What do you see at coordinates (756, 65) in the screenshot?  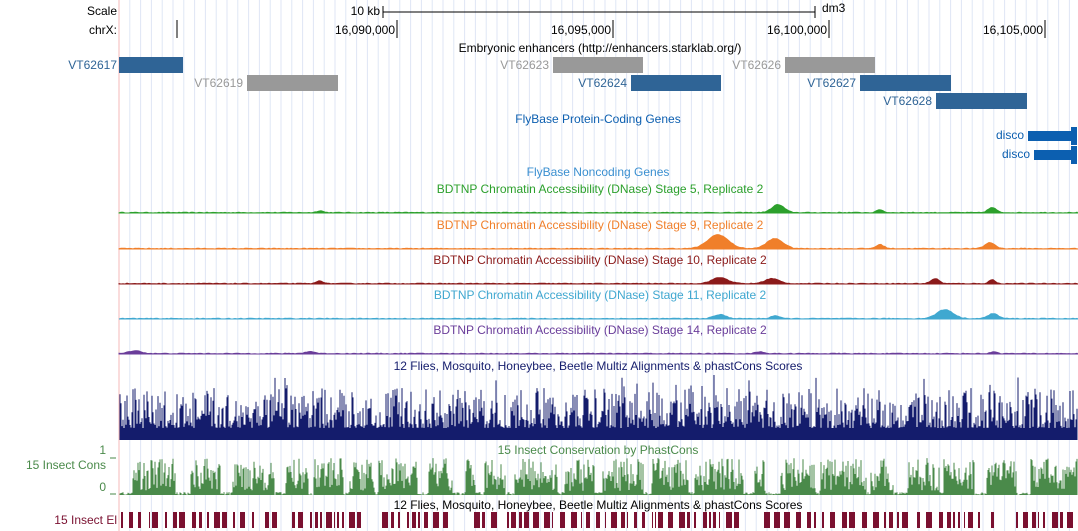 I see `enhancer-label: VT62626` at bounding box center [756, 65].